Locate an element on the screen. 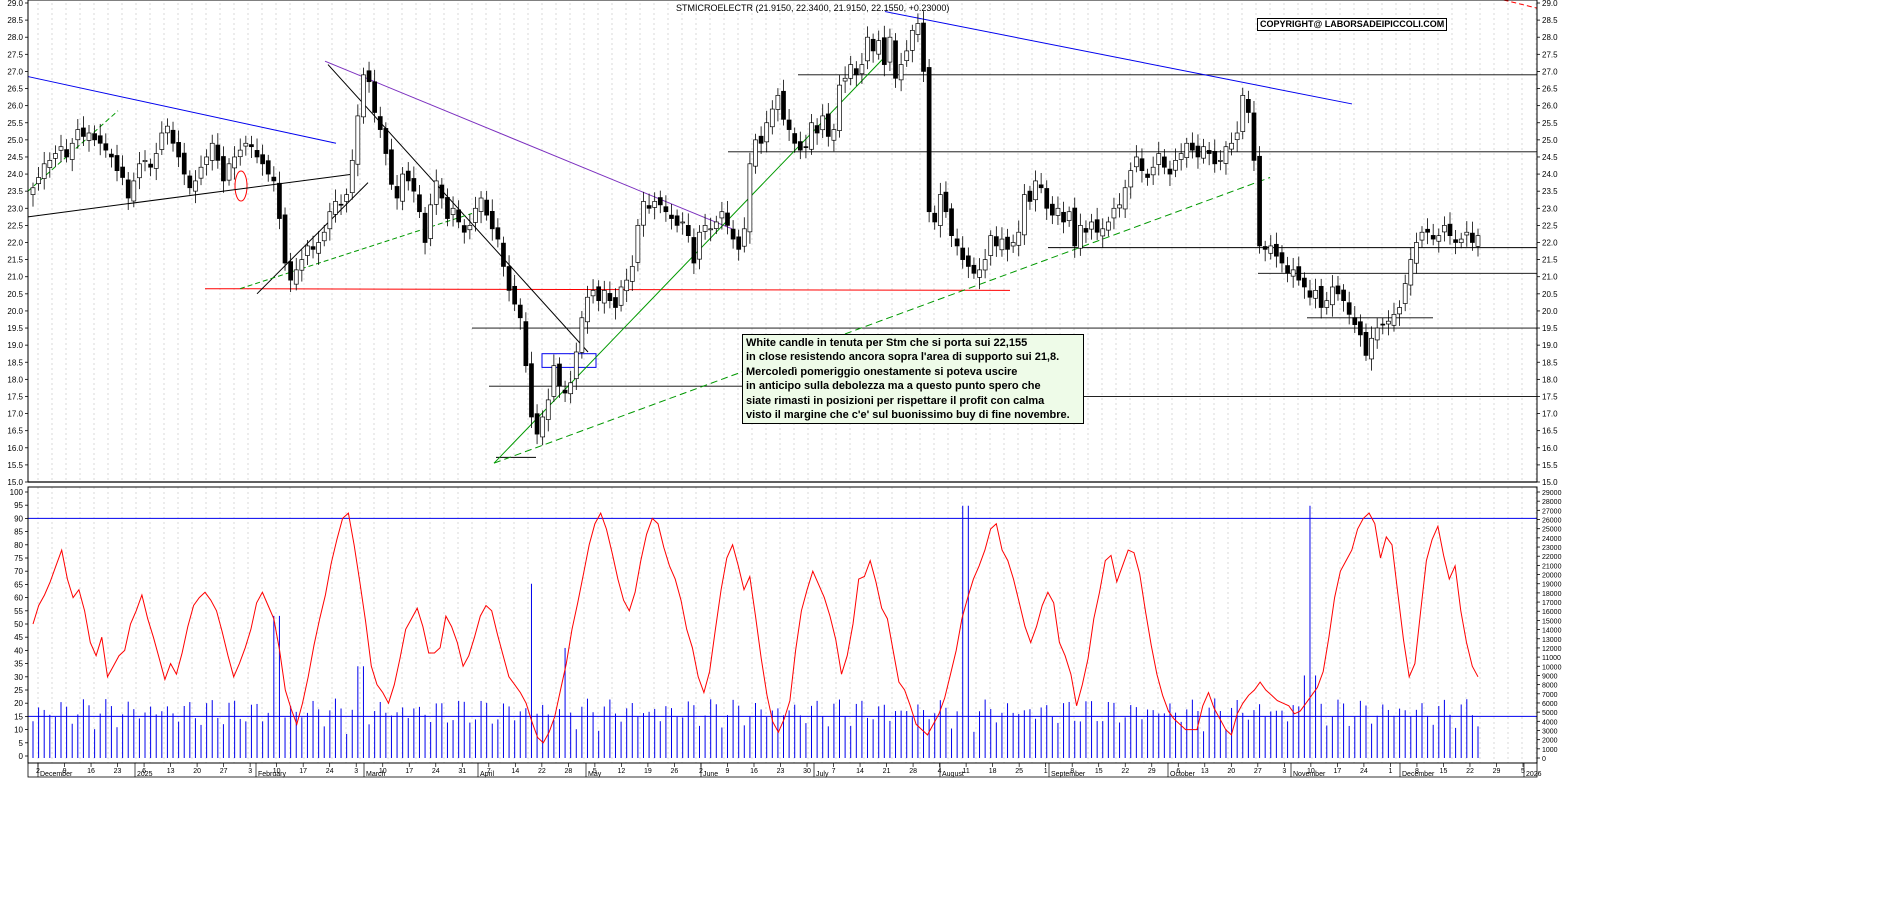  oscillator-tick-label: 50 is located at coordinates (18, 624).